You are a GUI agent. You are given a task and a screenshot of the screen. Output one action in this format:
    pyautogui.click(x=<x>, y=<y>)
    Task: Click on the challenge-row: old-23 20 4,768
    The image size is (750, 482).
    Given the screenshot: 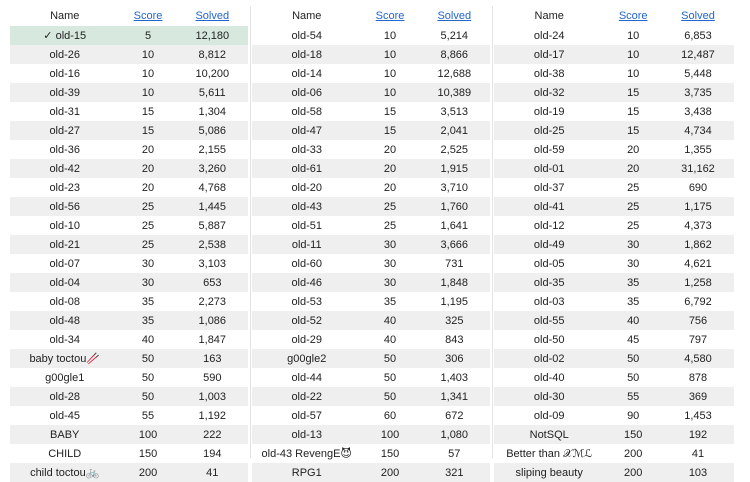 What is the action you would take?
    pyautogui.click(x=129, y=187)
    